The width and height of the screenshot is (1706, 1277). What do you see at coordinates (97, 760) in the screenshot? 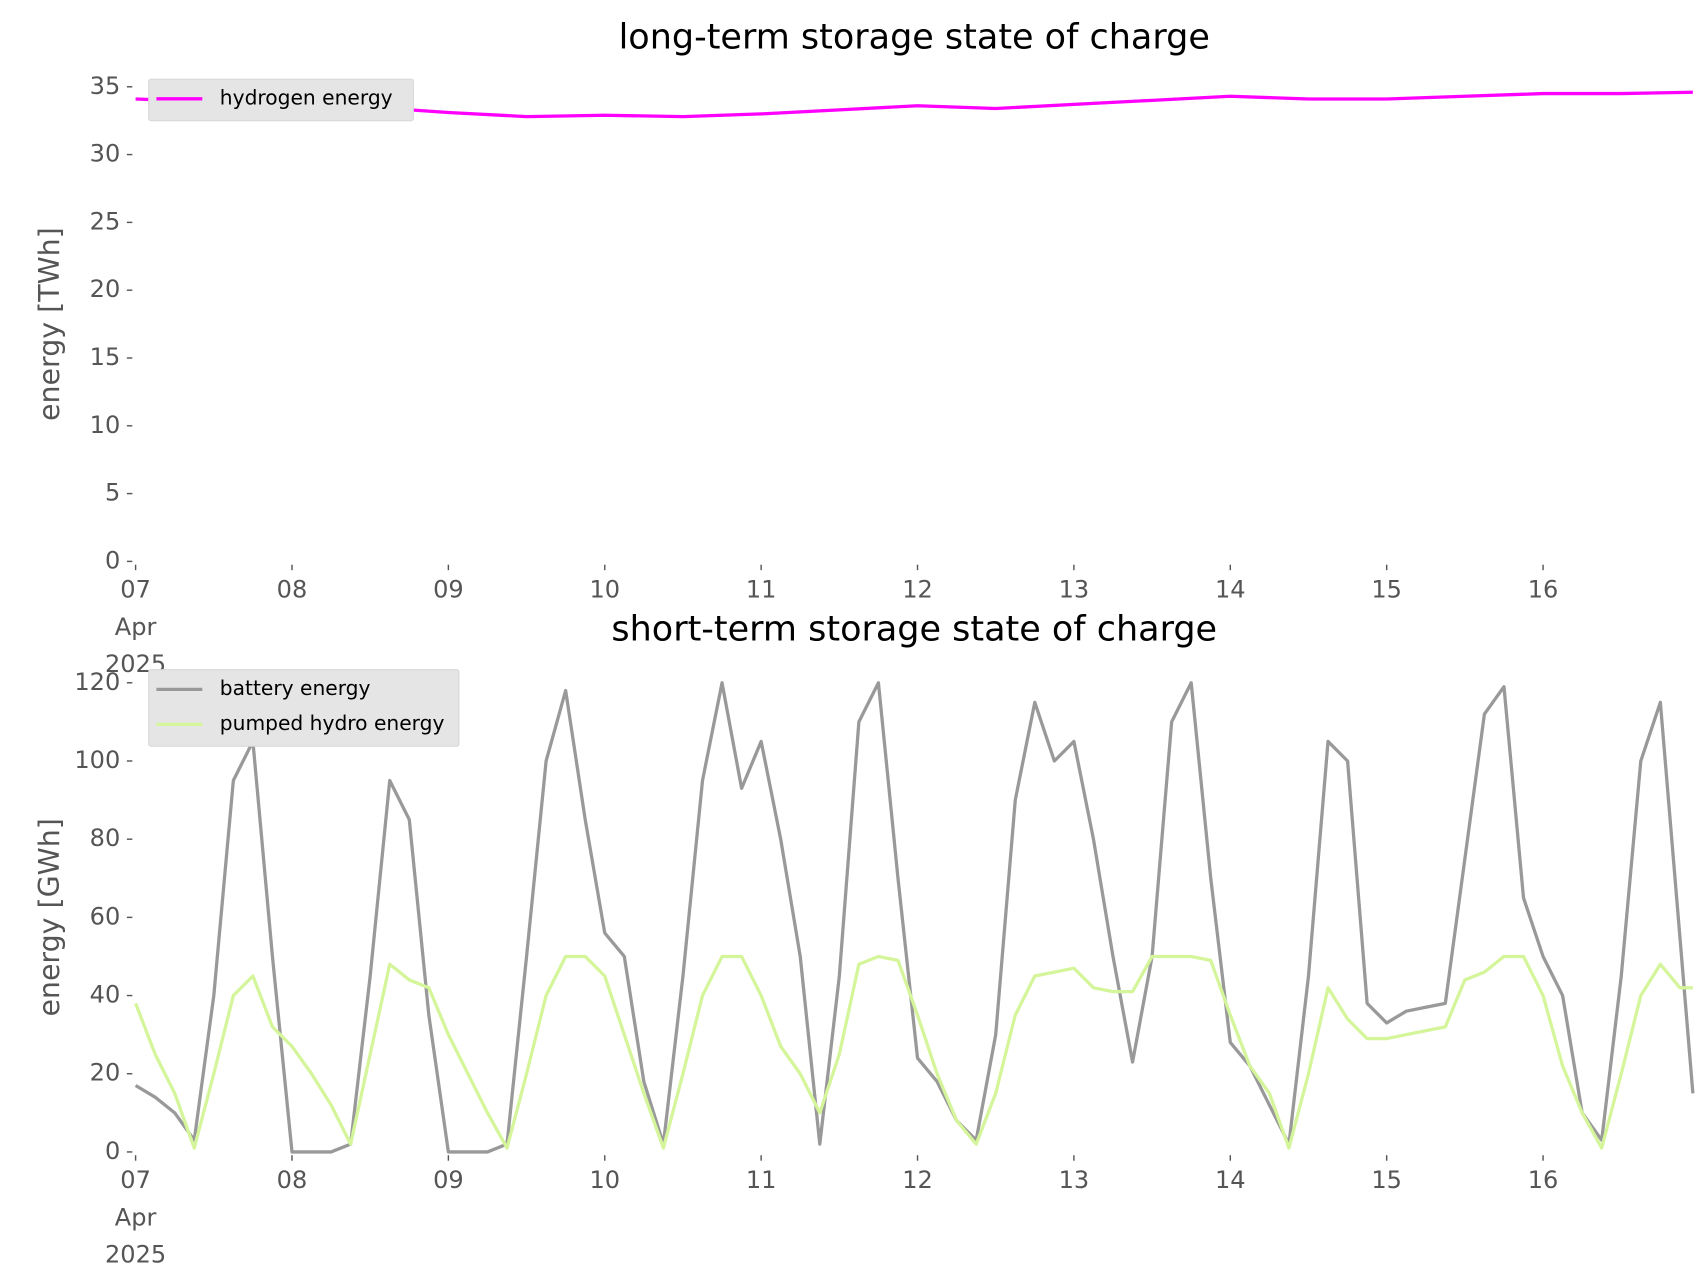
I see `y-tick-label: 100` at bounding box center [97, 760].